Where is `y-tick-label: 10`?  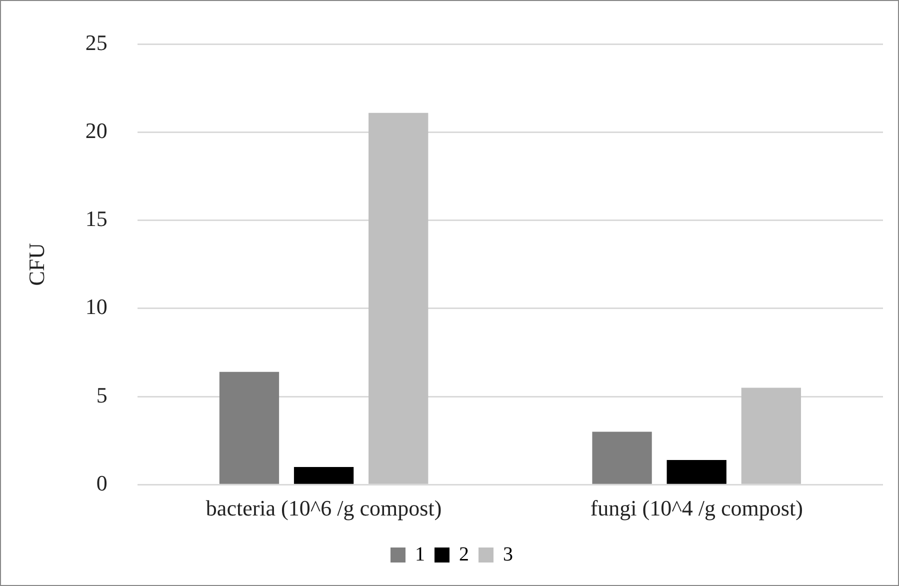
y-tick-label: 10 is located at coordinates (96, 307).